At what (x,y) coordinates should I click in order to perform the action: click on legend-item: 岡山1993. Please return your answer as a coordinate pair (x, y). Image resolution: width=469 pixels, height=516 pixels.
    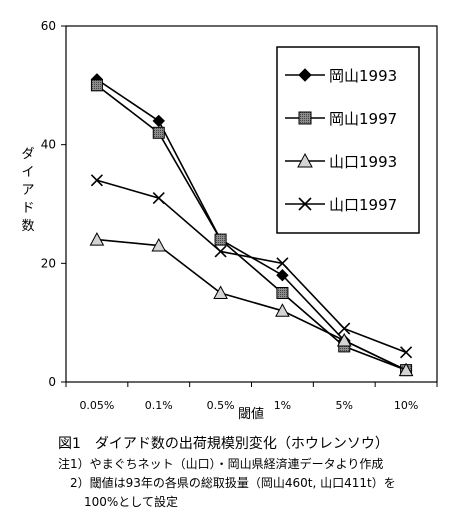
    Looking at the image, I should click on (341, 76).